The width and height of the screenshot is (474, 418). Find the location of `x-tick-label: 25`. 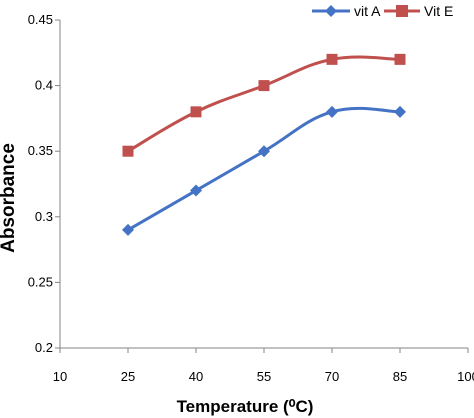

x-tick-label: 25 is located at coordinates (128, 376).